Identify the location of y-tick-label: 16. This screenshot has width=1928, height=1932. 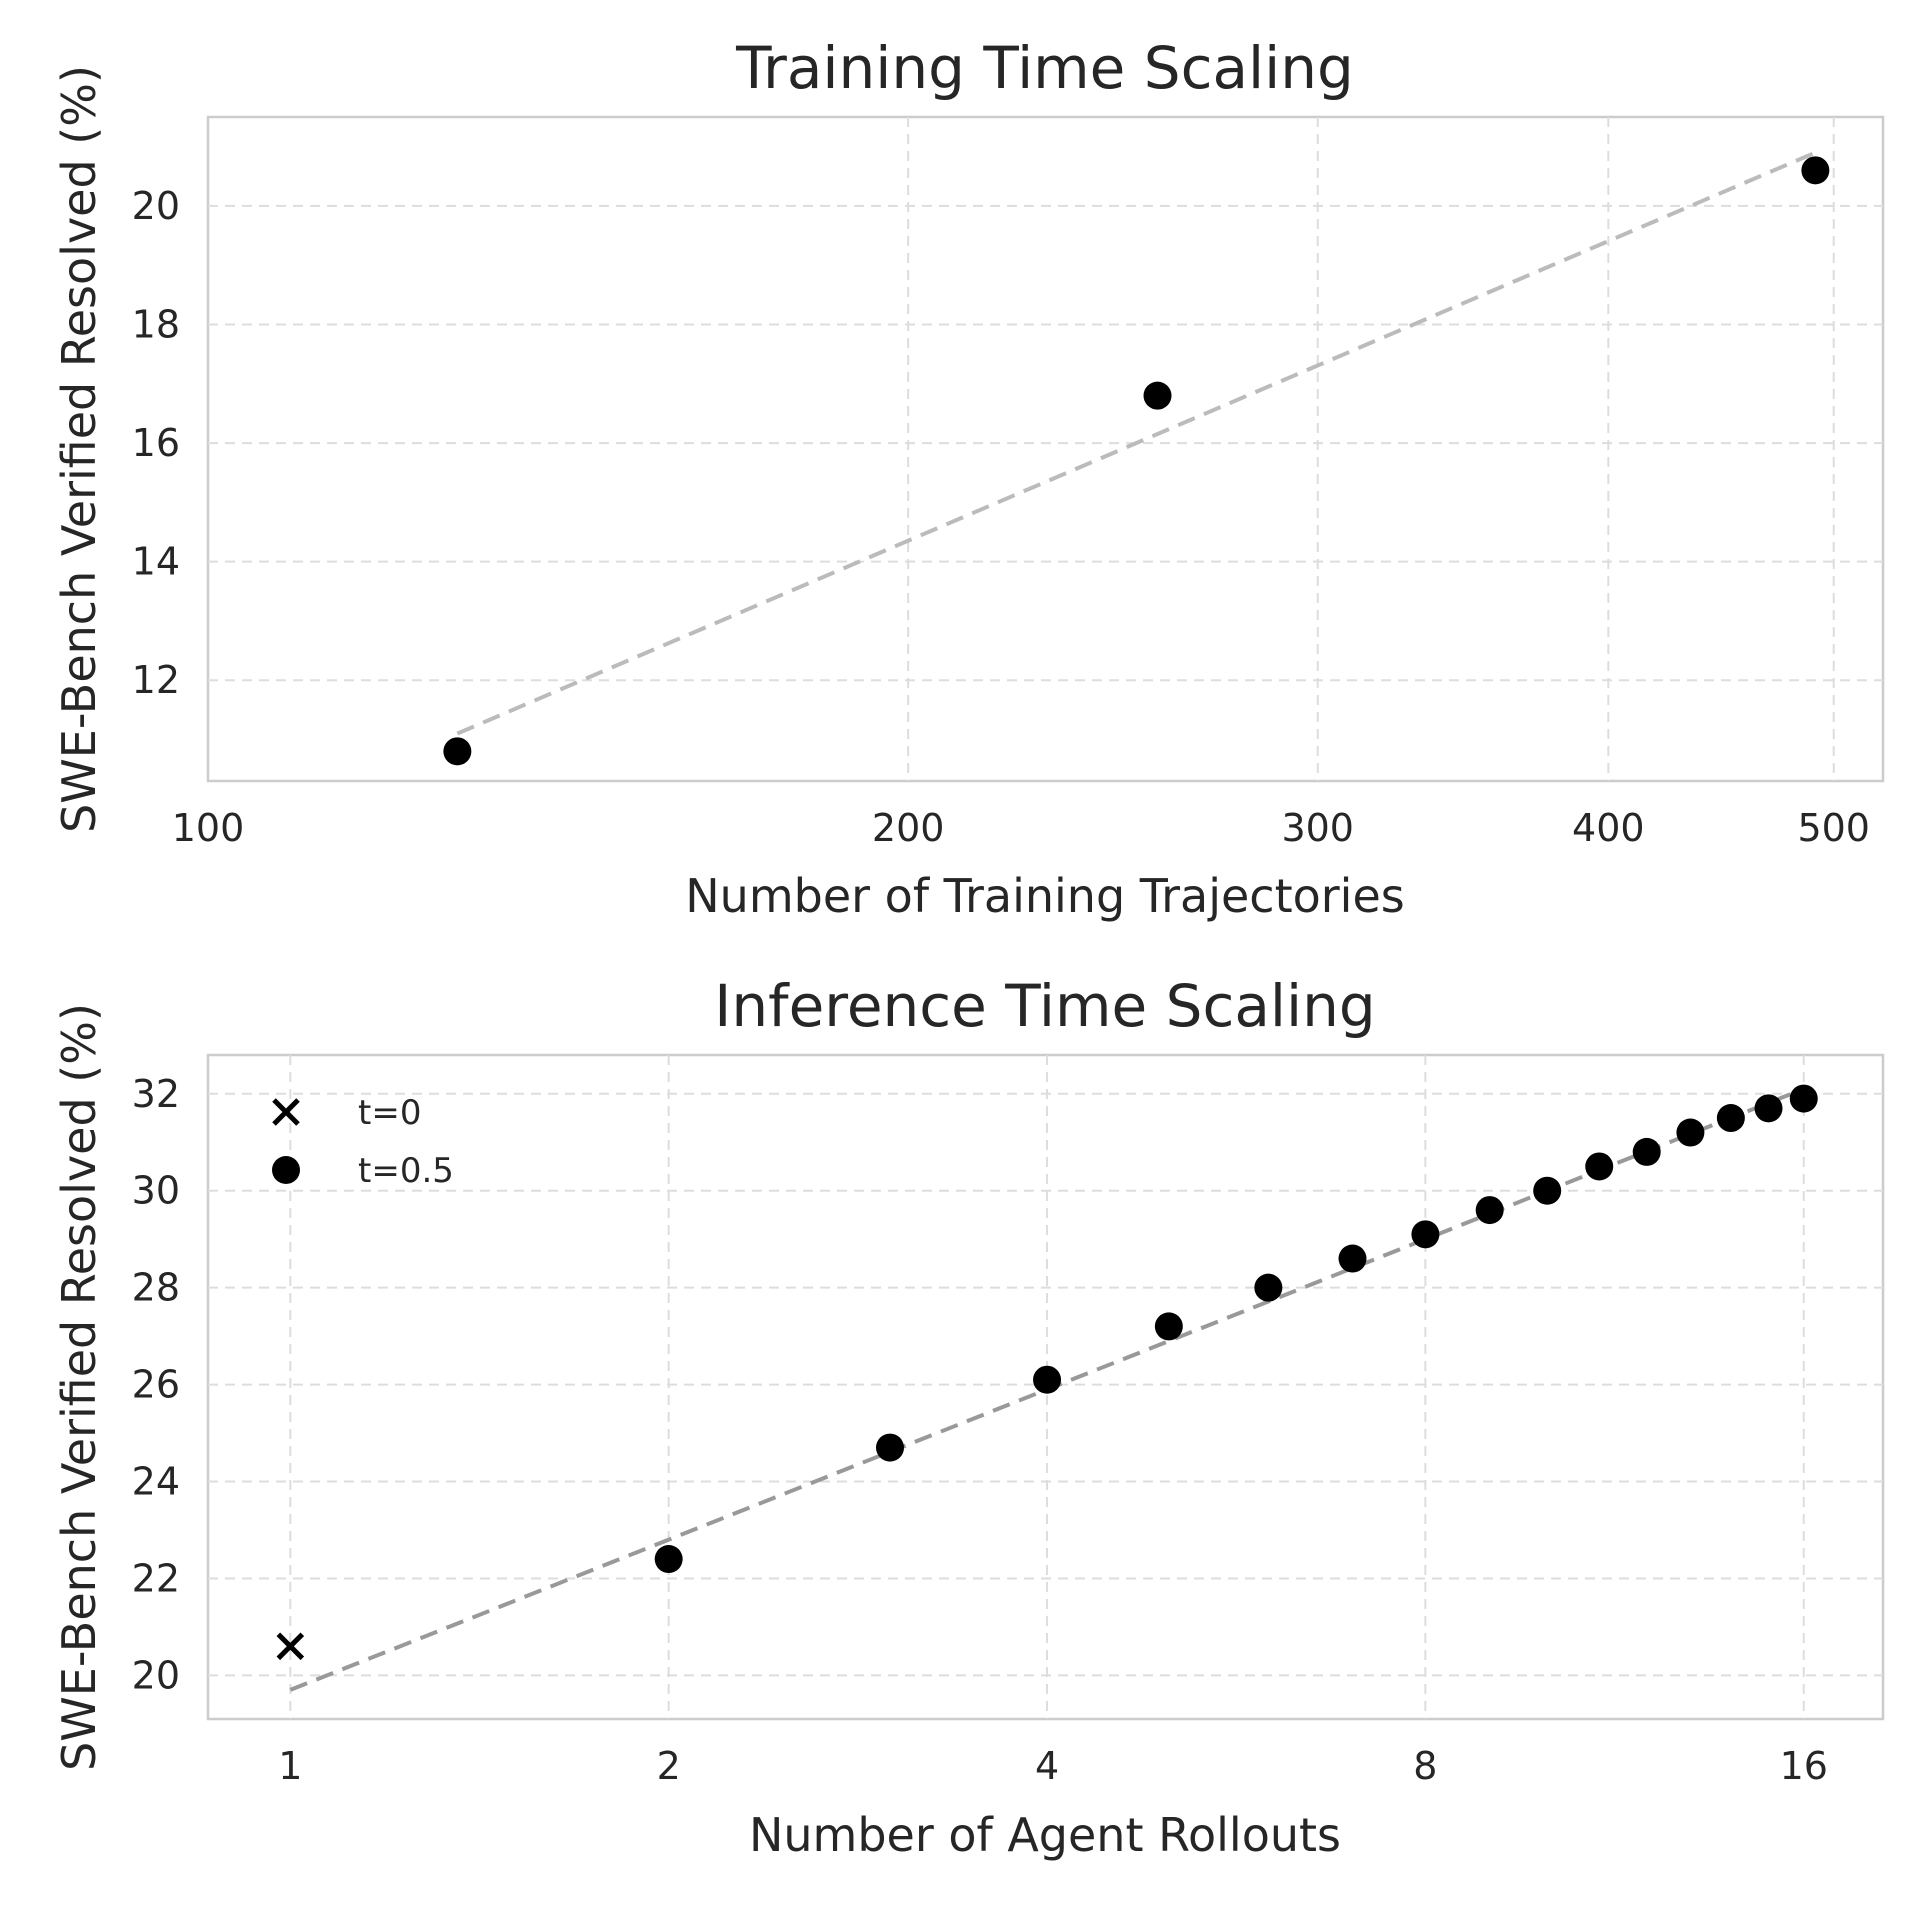
(156, 443).